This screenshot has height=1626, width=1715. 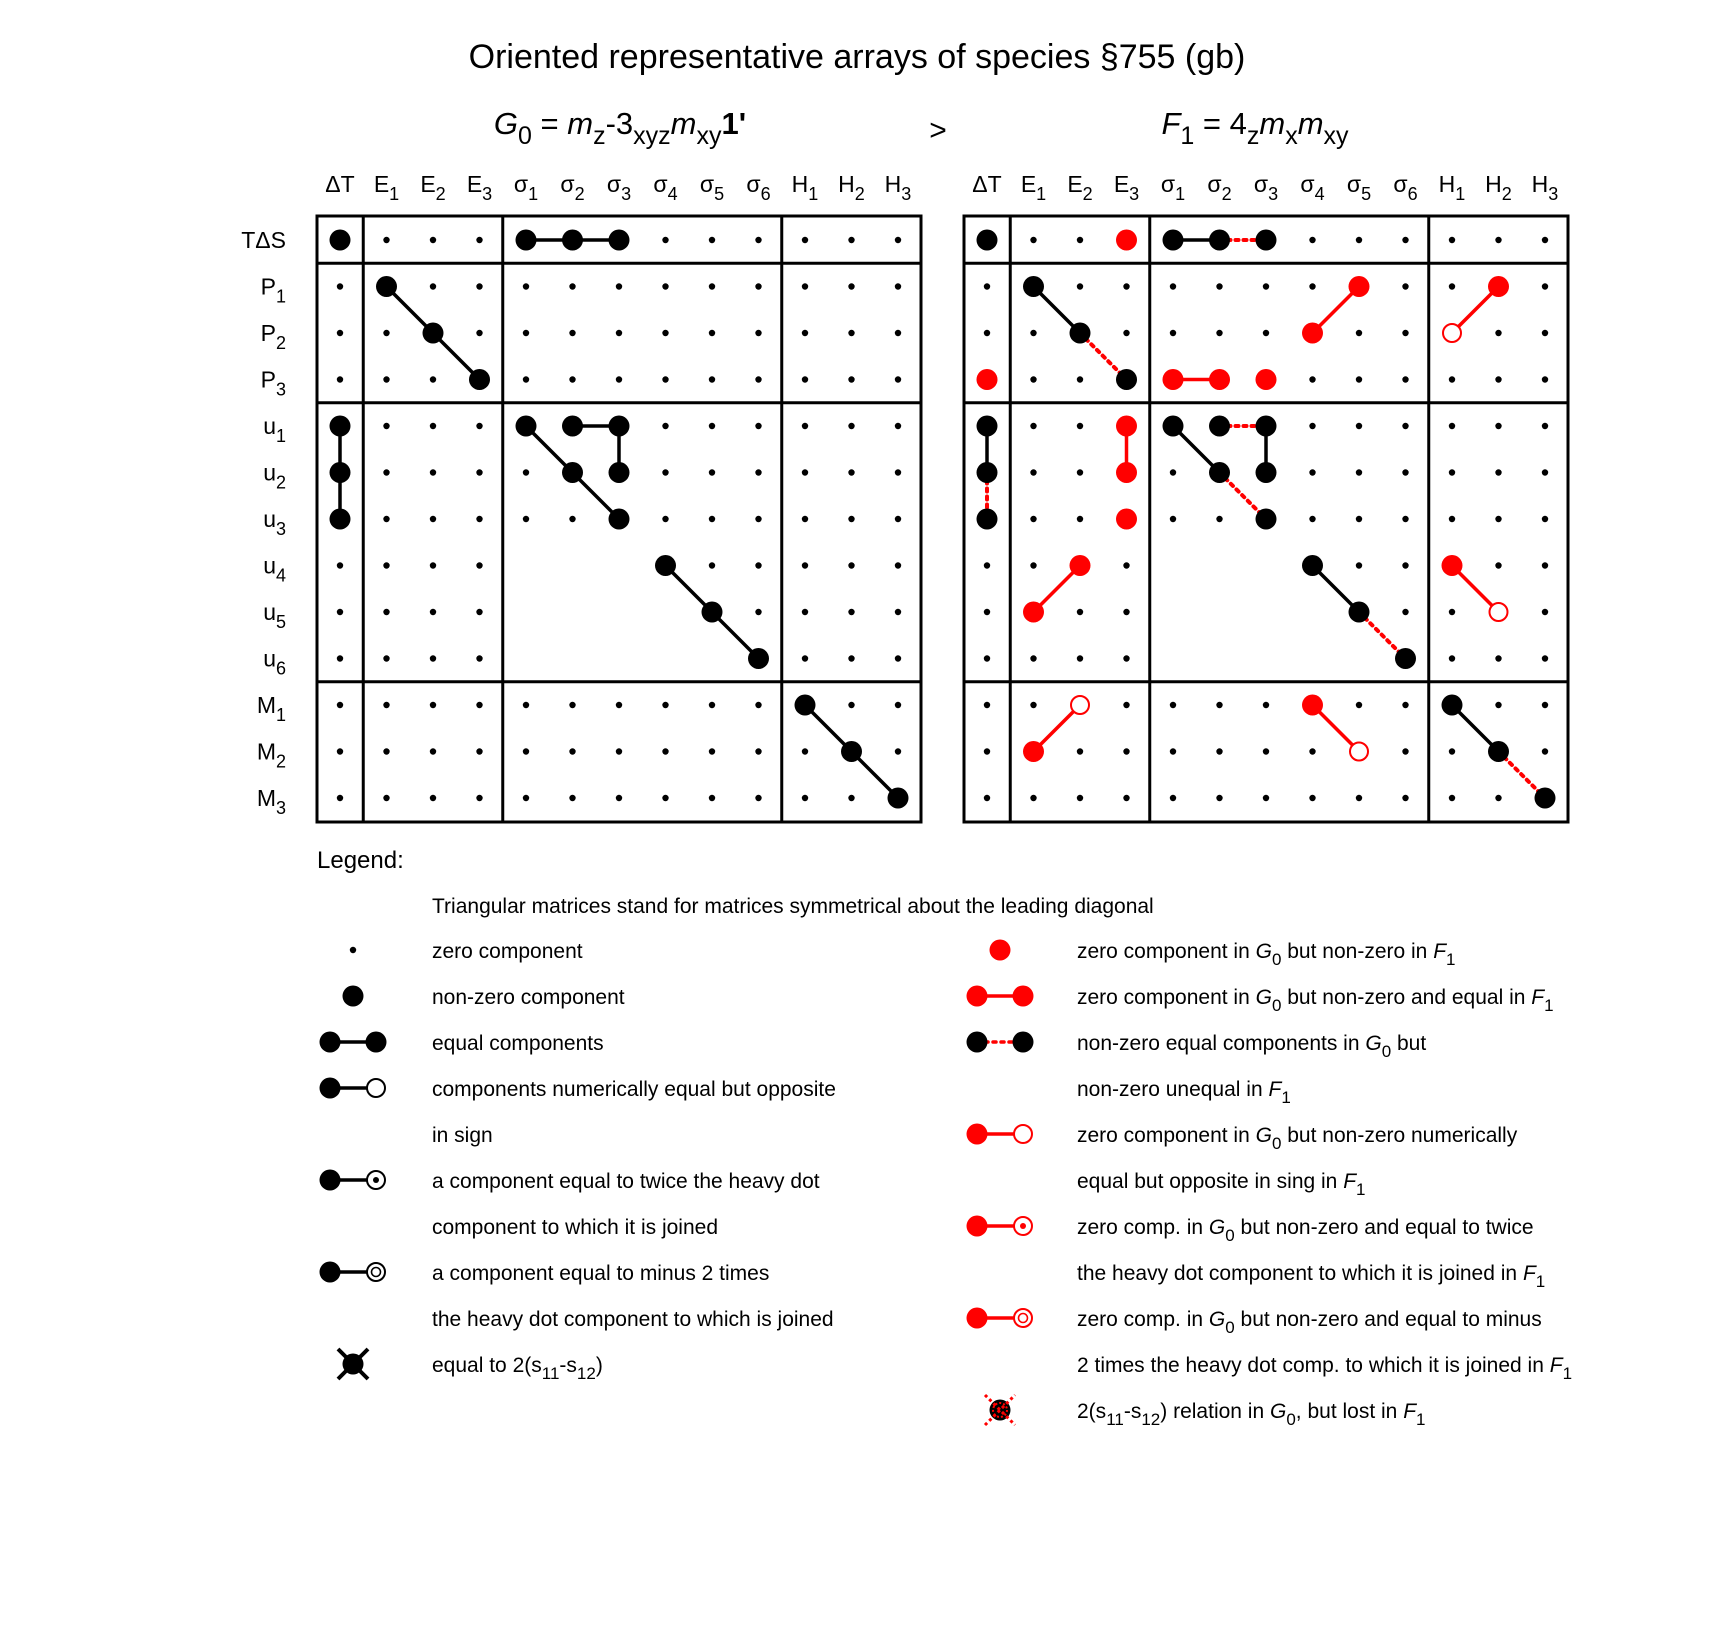 What do you see at coordinates (620, 123) in the screenshot?
I see `text-run: -3` at bounding box center [620, 123].